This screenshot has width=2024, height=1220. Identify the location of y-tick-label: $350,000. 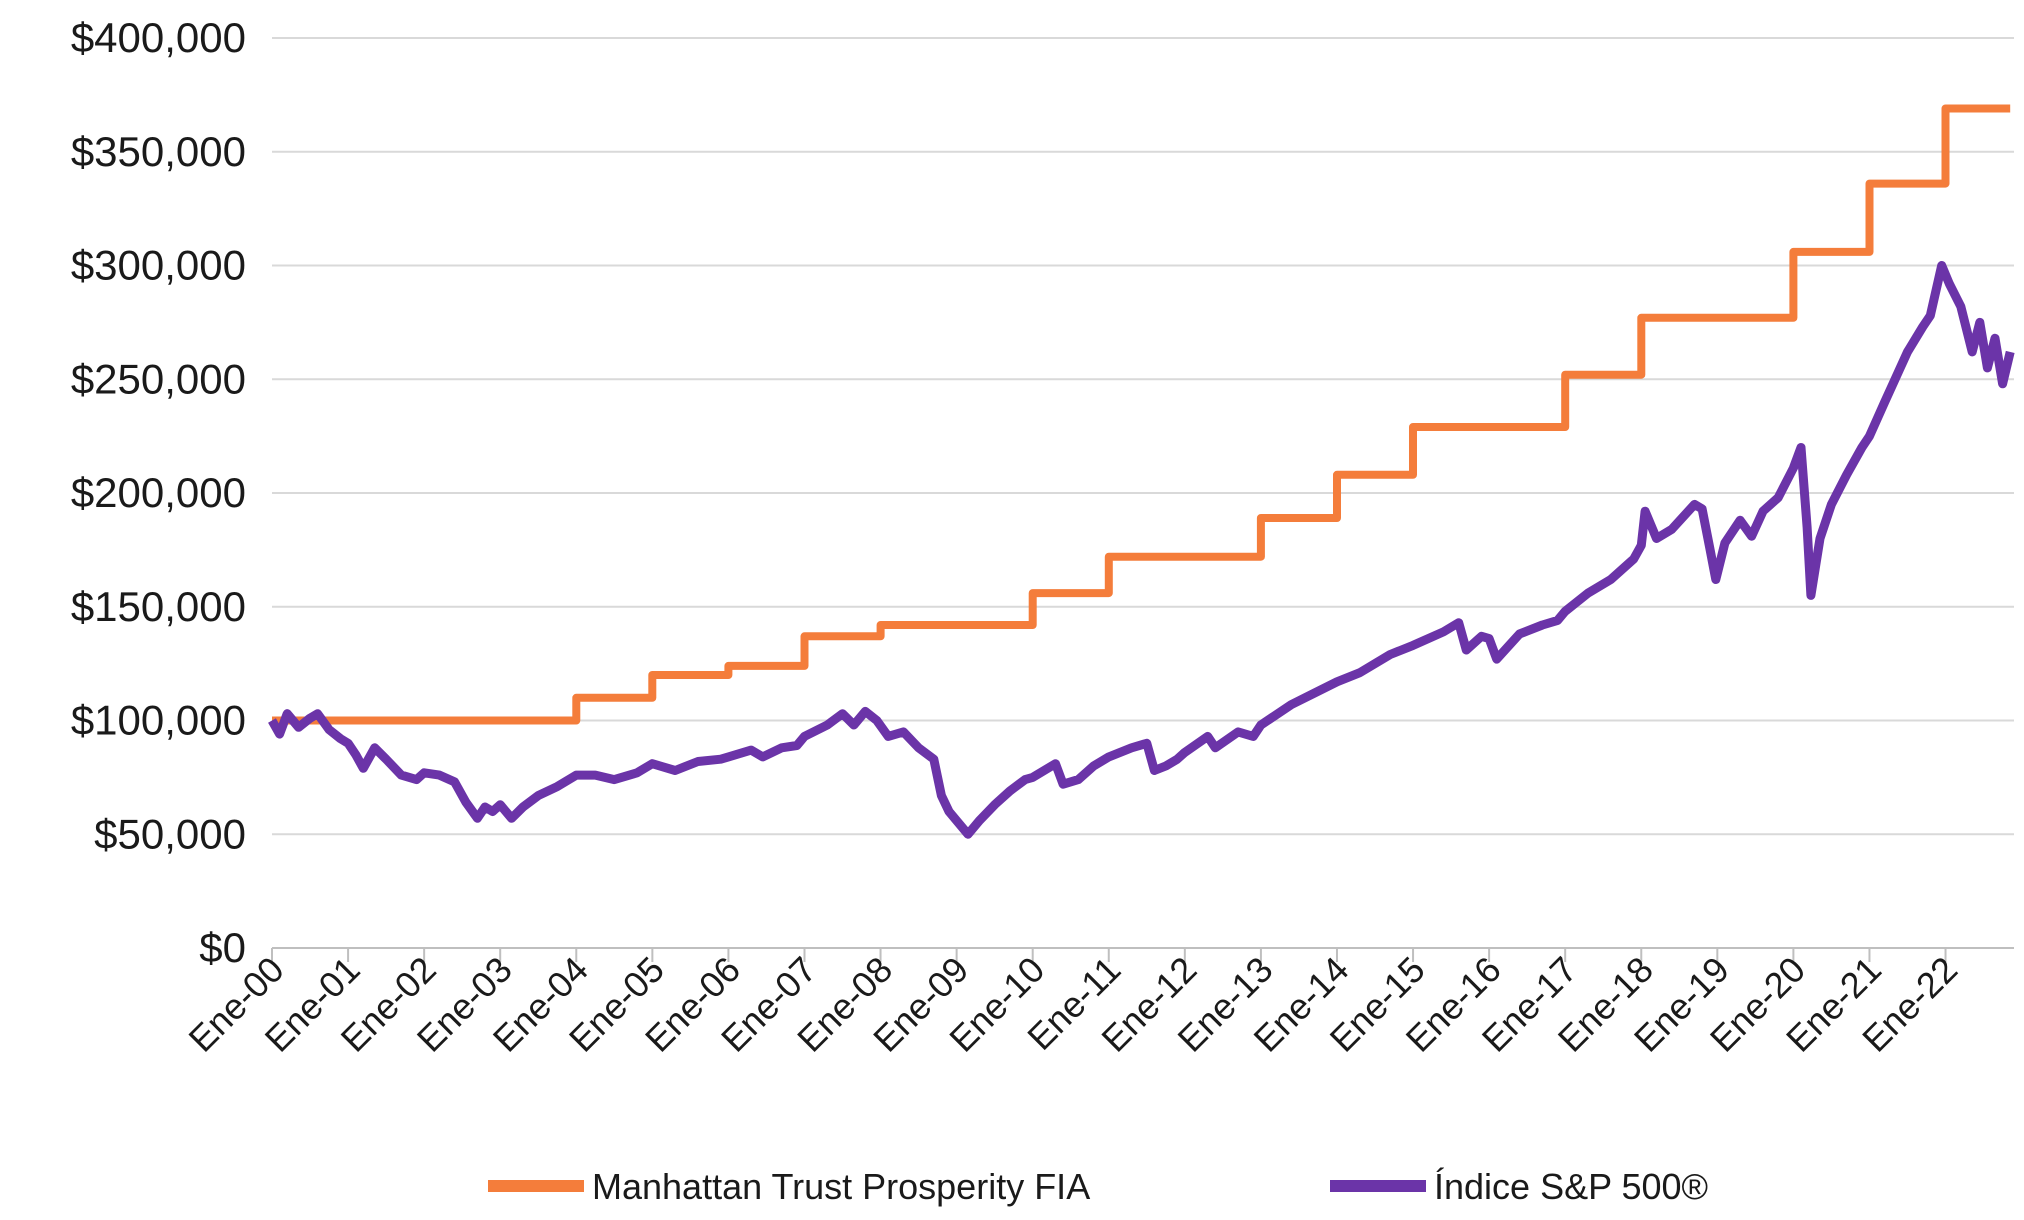
(158, 151).